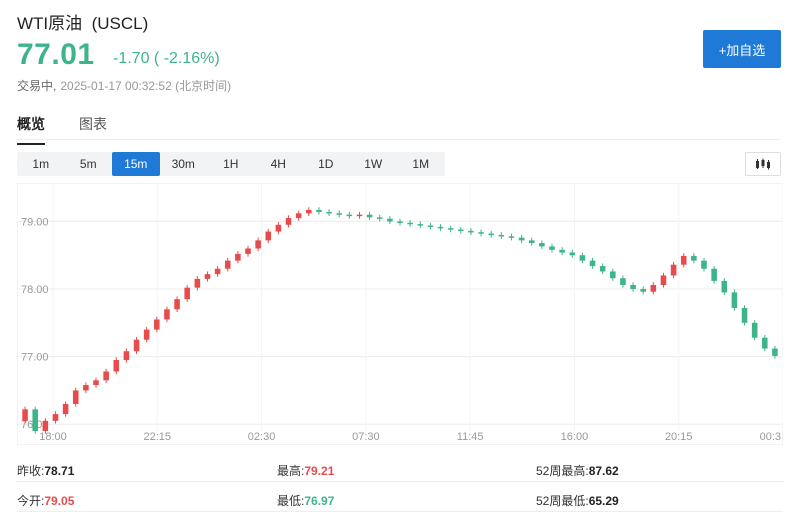 This screenshot has width=800, height=530. Describe the element at coordinates (366, 437) in the screenshot. I see `x-tick-label: 07:30` at that location.